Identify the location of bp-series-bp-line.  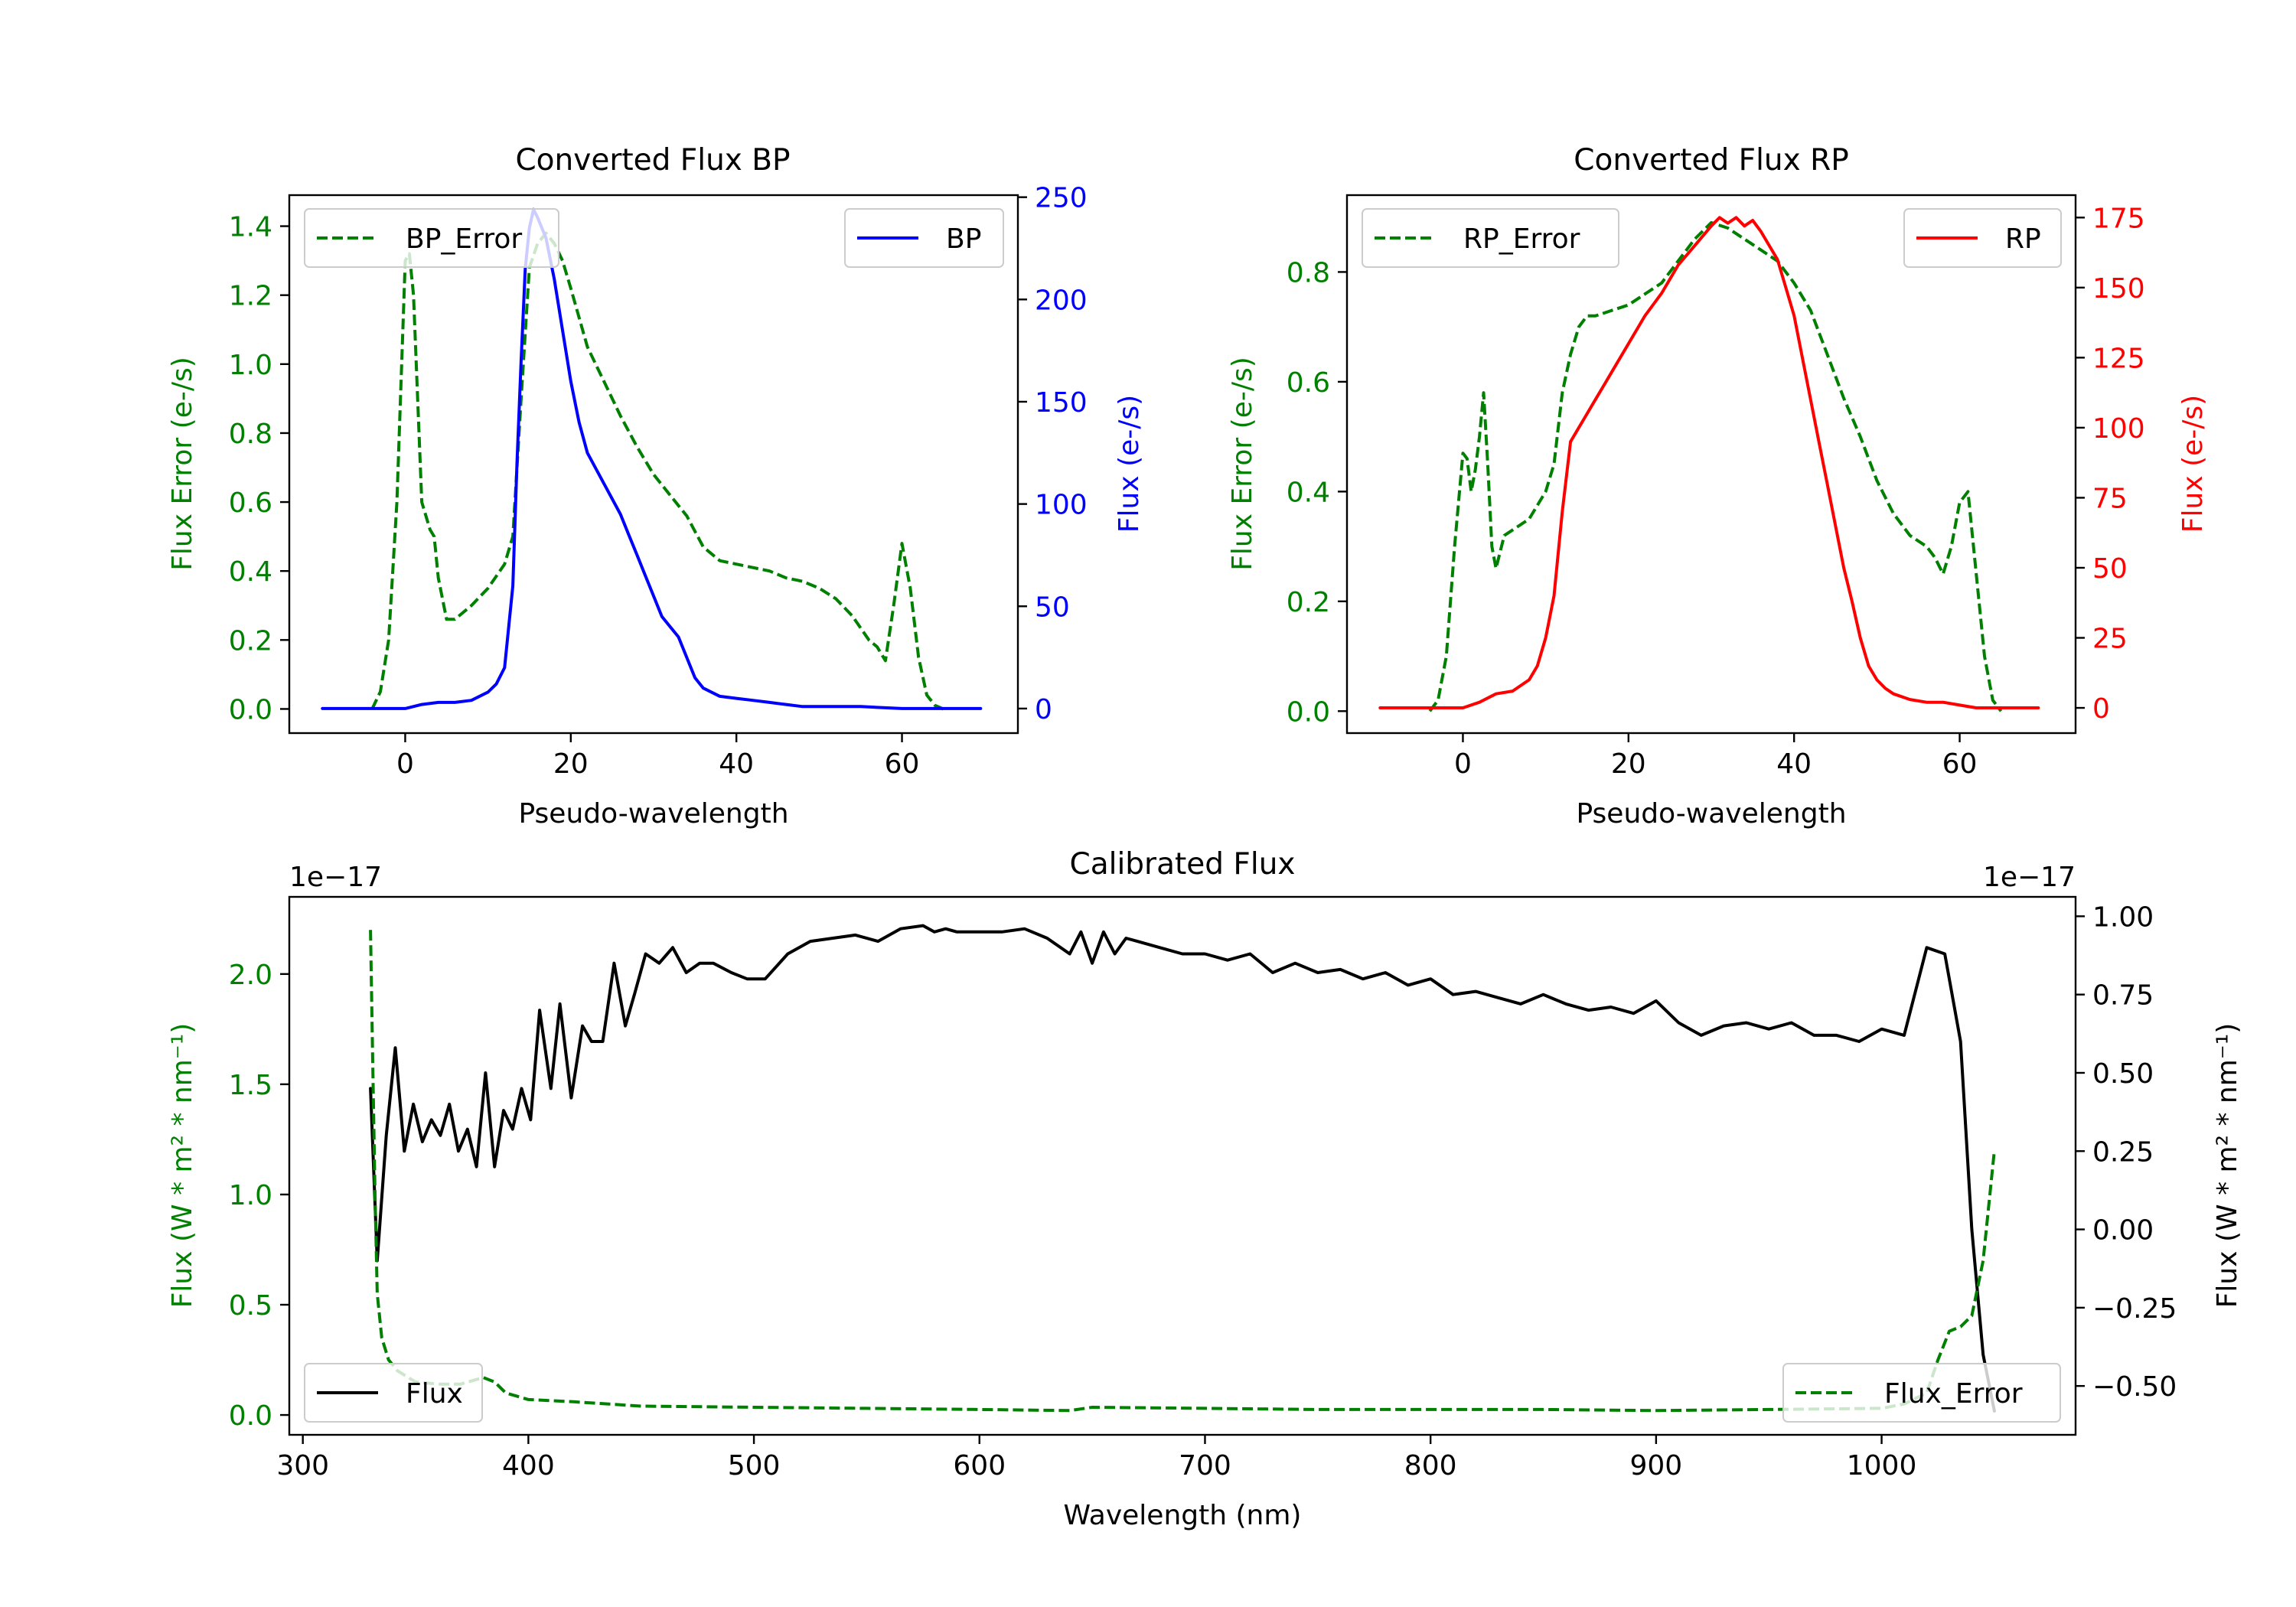
(652, 458).